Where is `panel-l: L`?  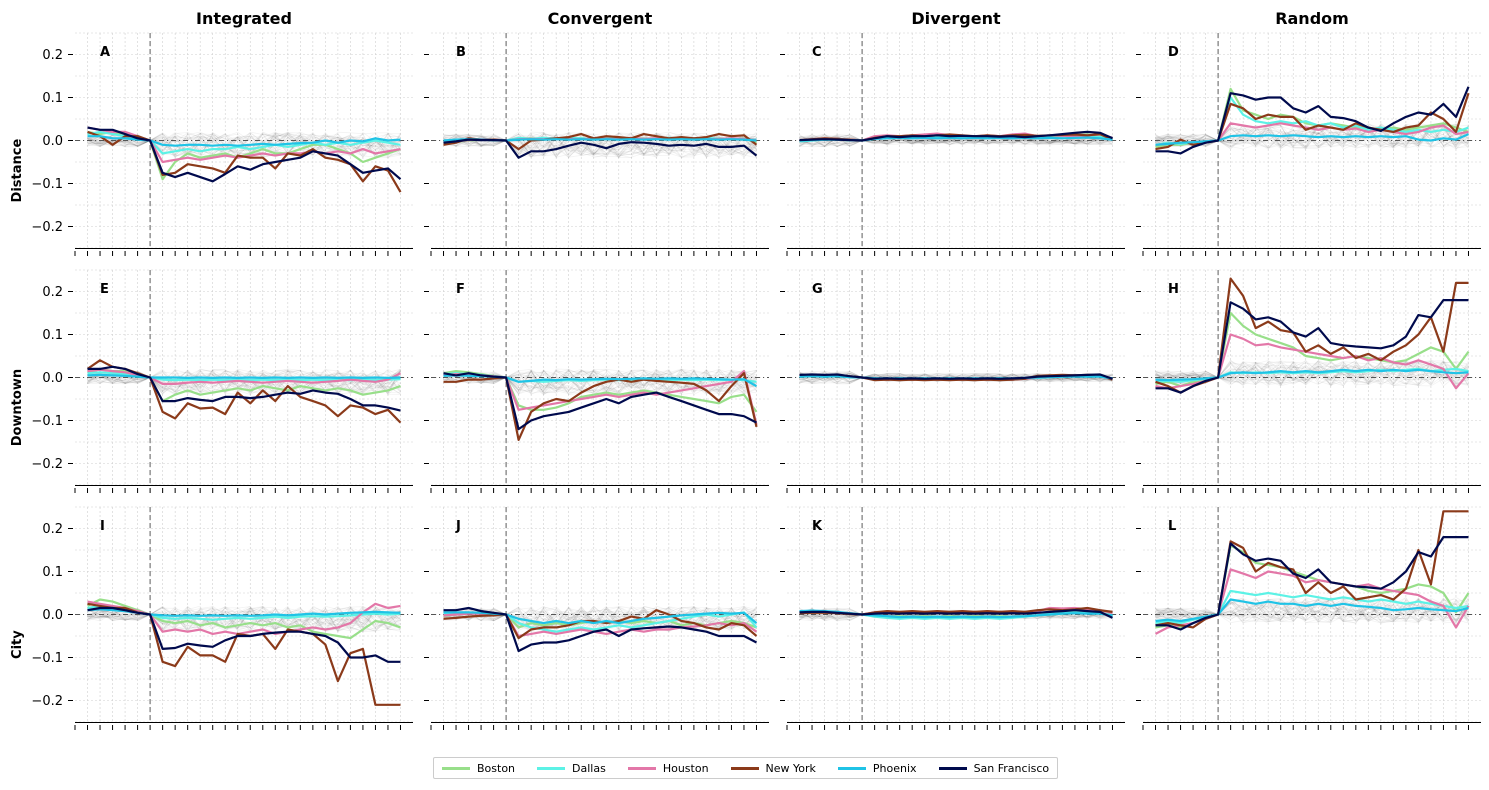 panel-l: L is located at coordinates (1308, 618).